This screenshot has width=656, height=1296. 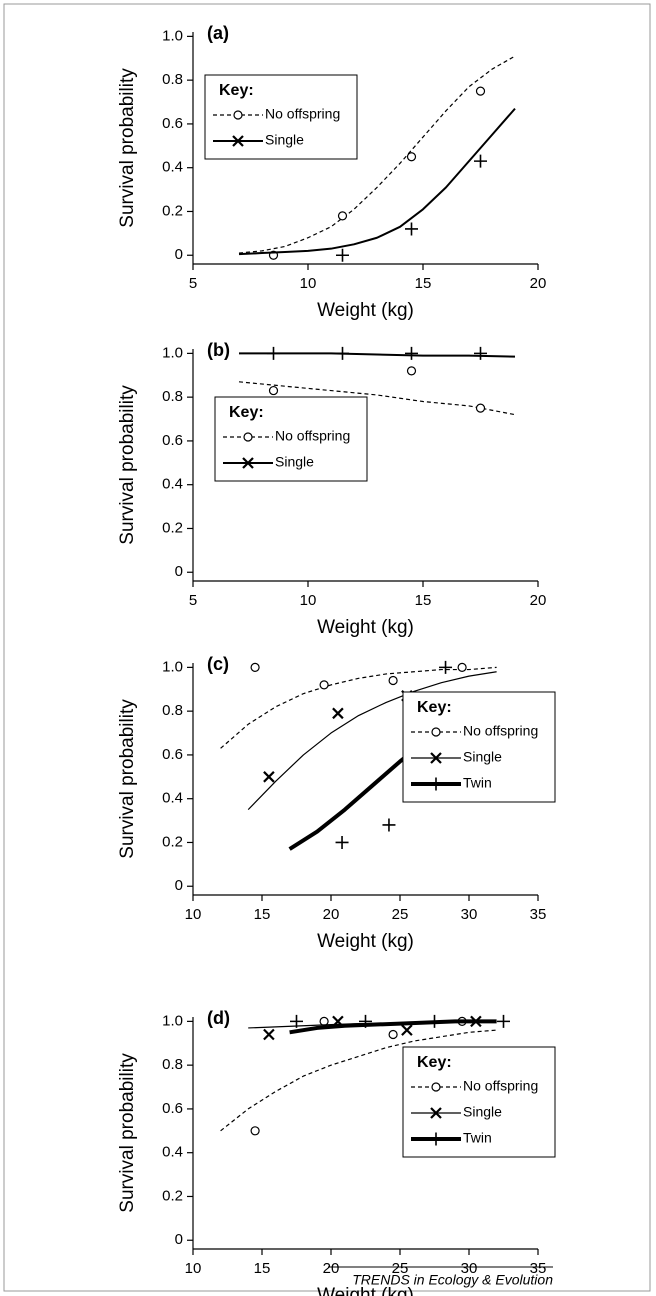 I want to click on panel-label: (d), so click(x=218, y=1018).